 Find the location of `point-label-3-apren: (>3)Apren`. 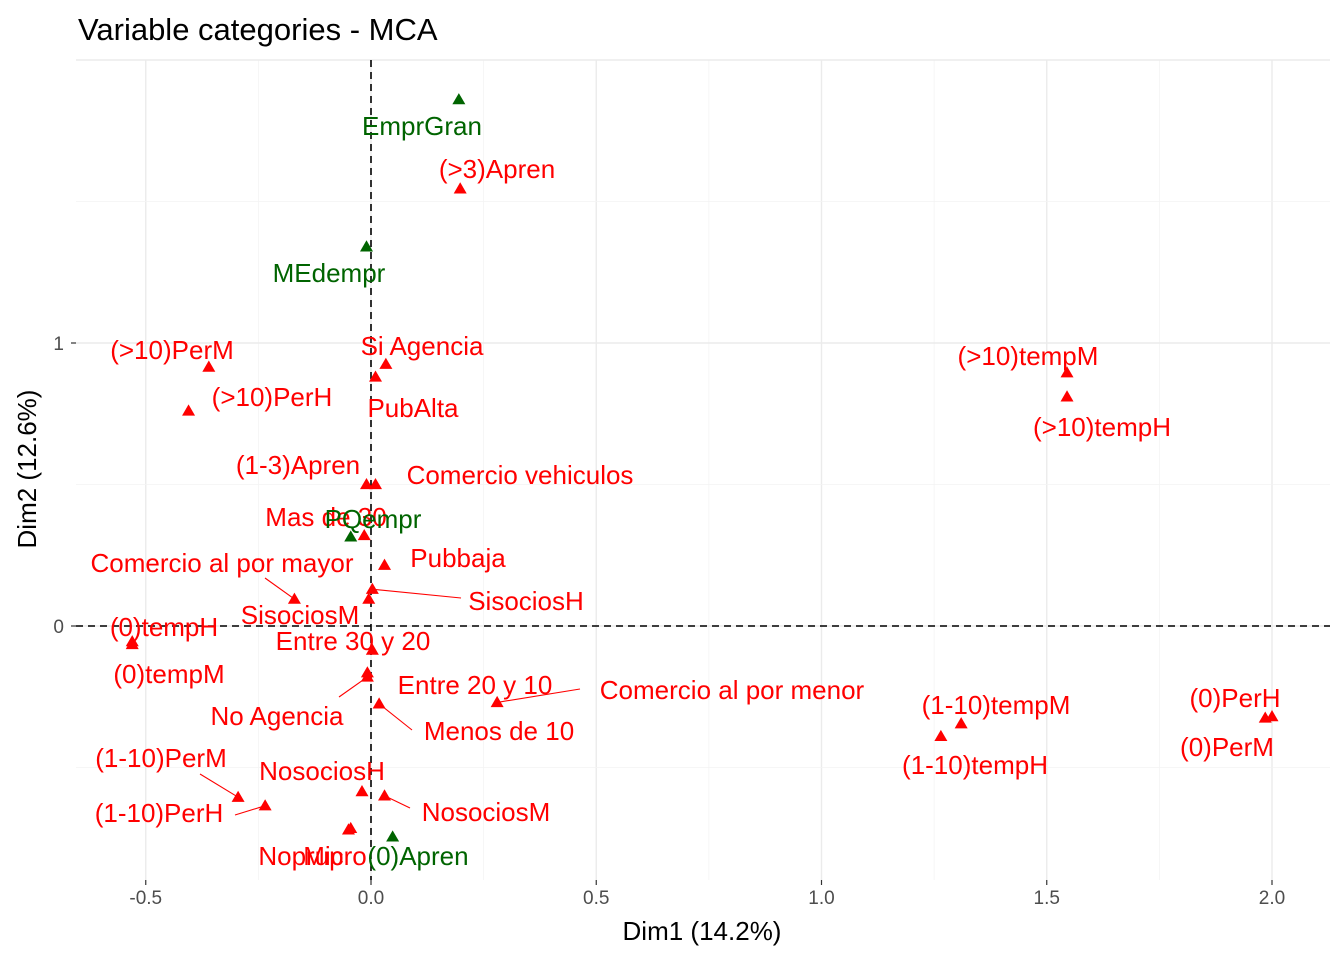

point-label-3-apren: (>3)Apren is located at coordinates (497, 169).